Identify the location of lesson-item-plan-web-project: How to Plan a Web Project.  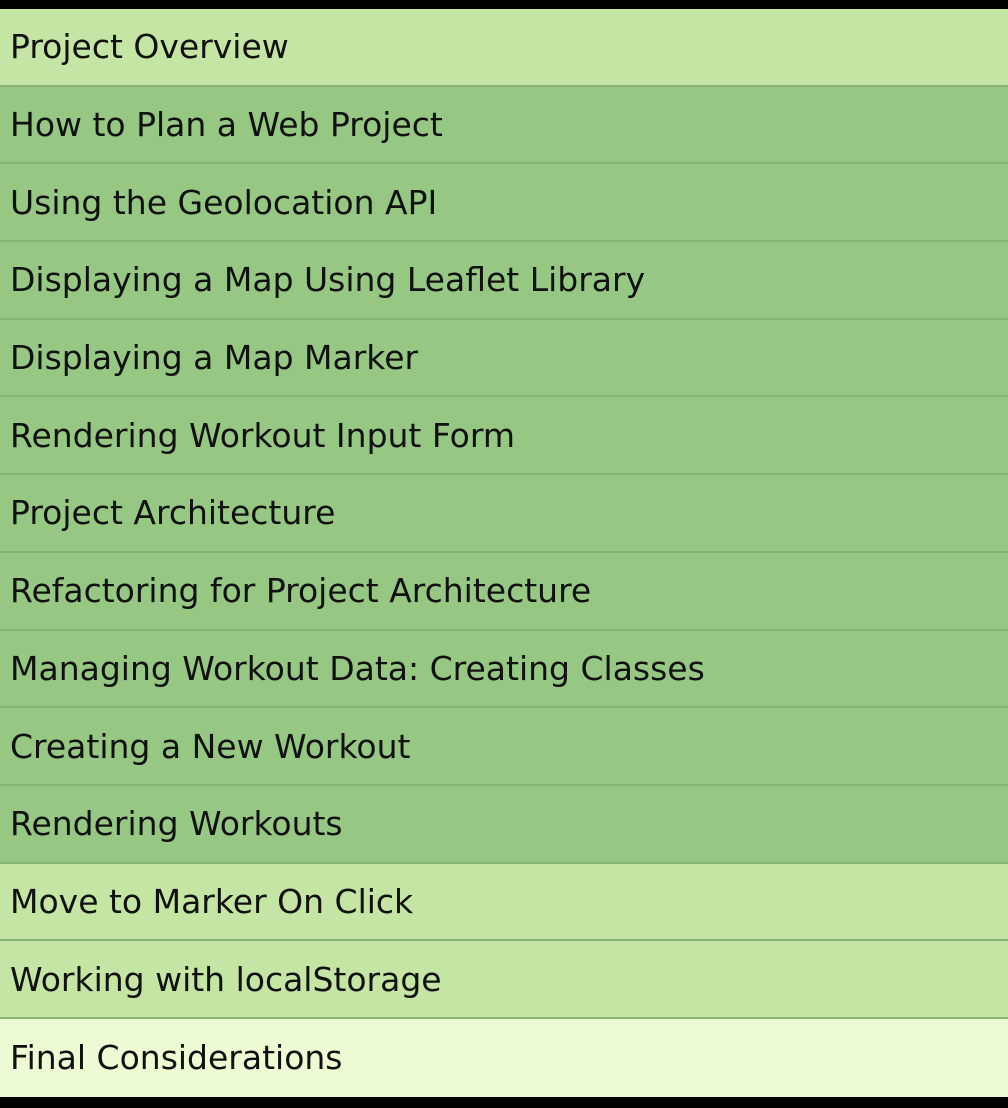
(504, 125).